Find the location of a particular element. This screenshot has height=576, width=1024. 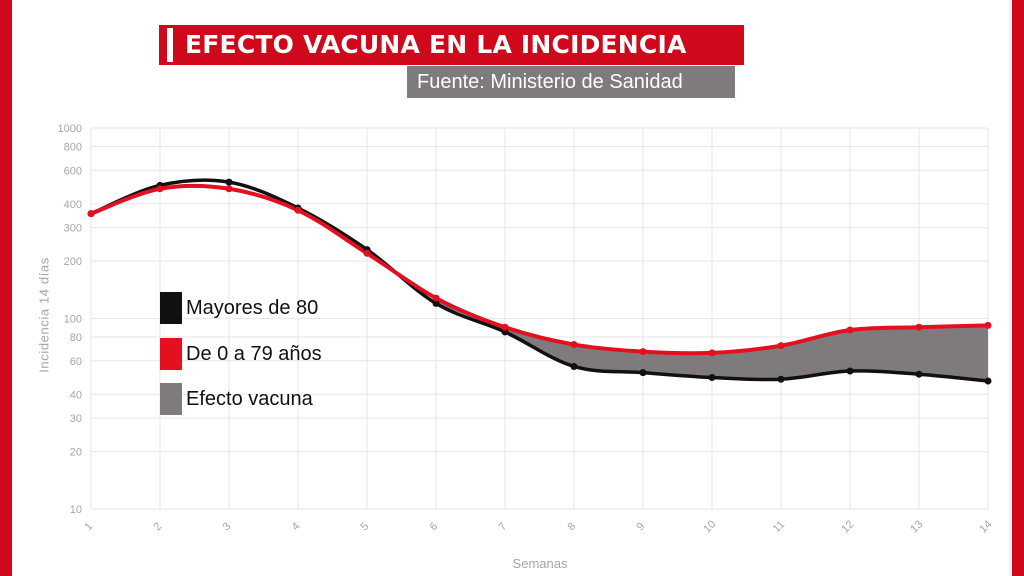

y-tick-label: 10 is located at coordinates (76, 510).